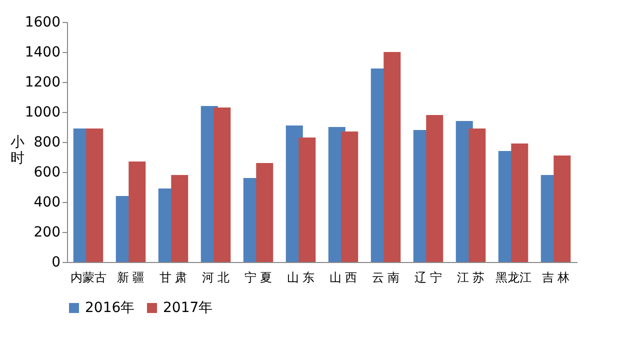 The width and height of the screenshot is (627, 341). What do you see at coordinates (188, 308) in the screenshot?
I see `legend-label: 2017年` at bounding box center [188, 308].